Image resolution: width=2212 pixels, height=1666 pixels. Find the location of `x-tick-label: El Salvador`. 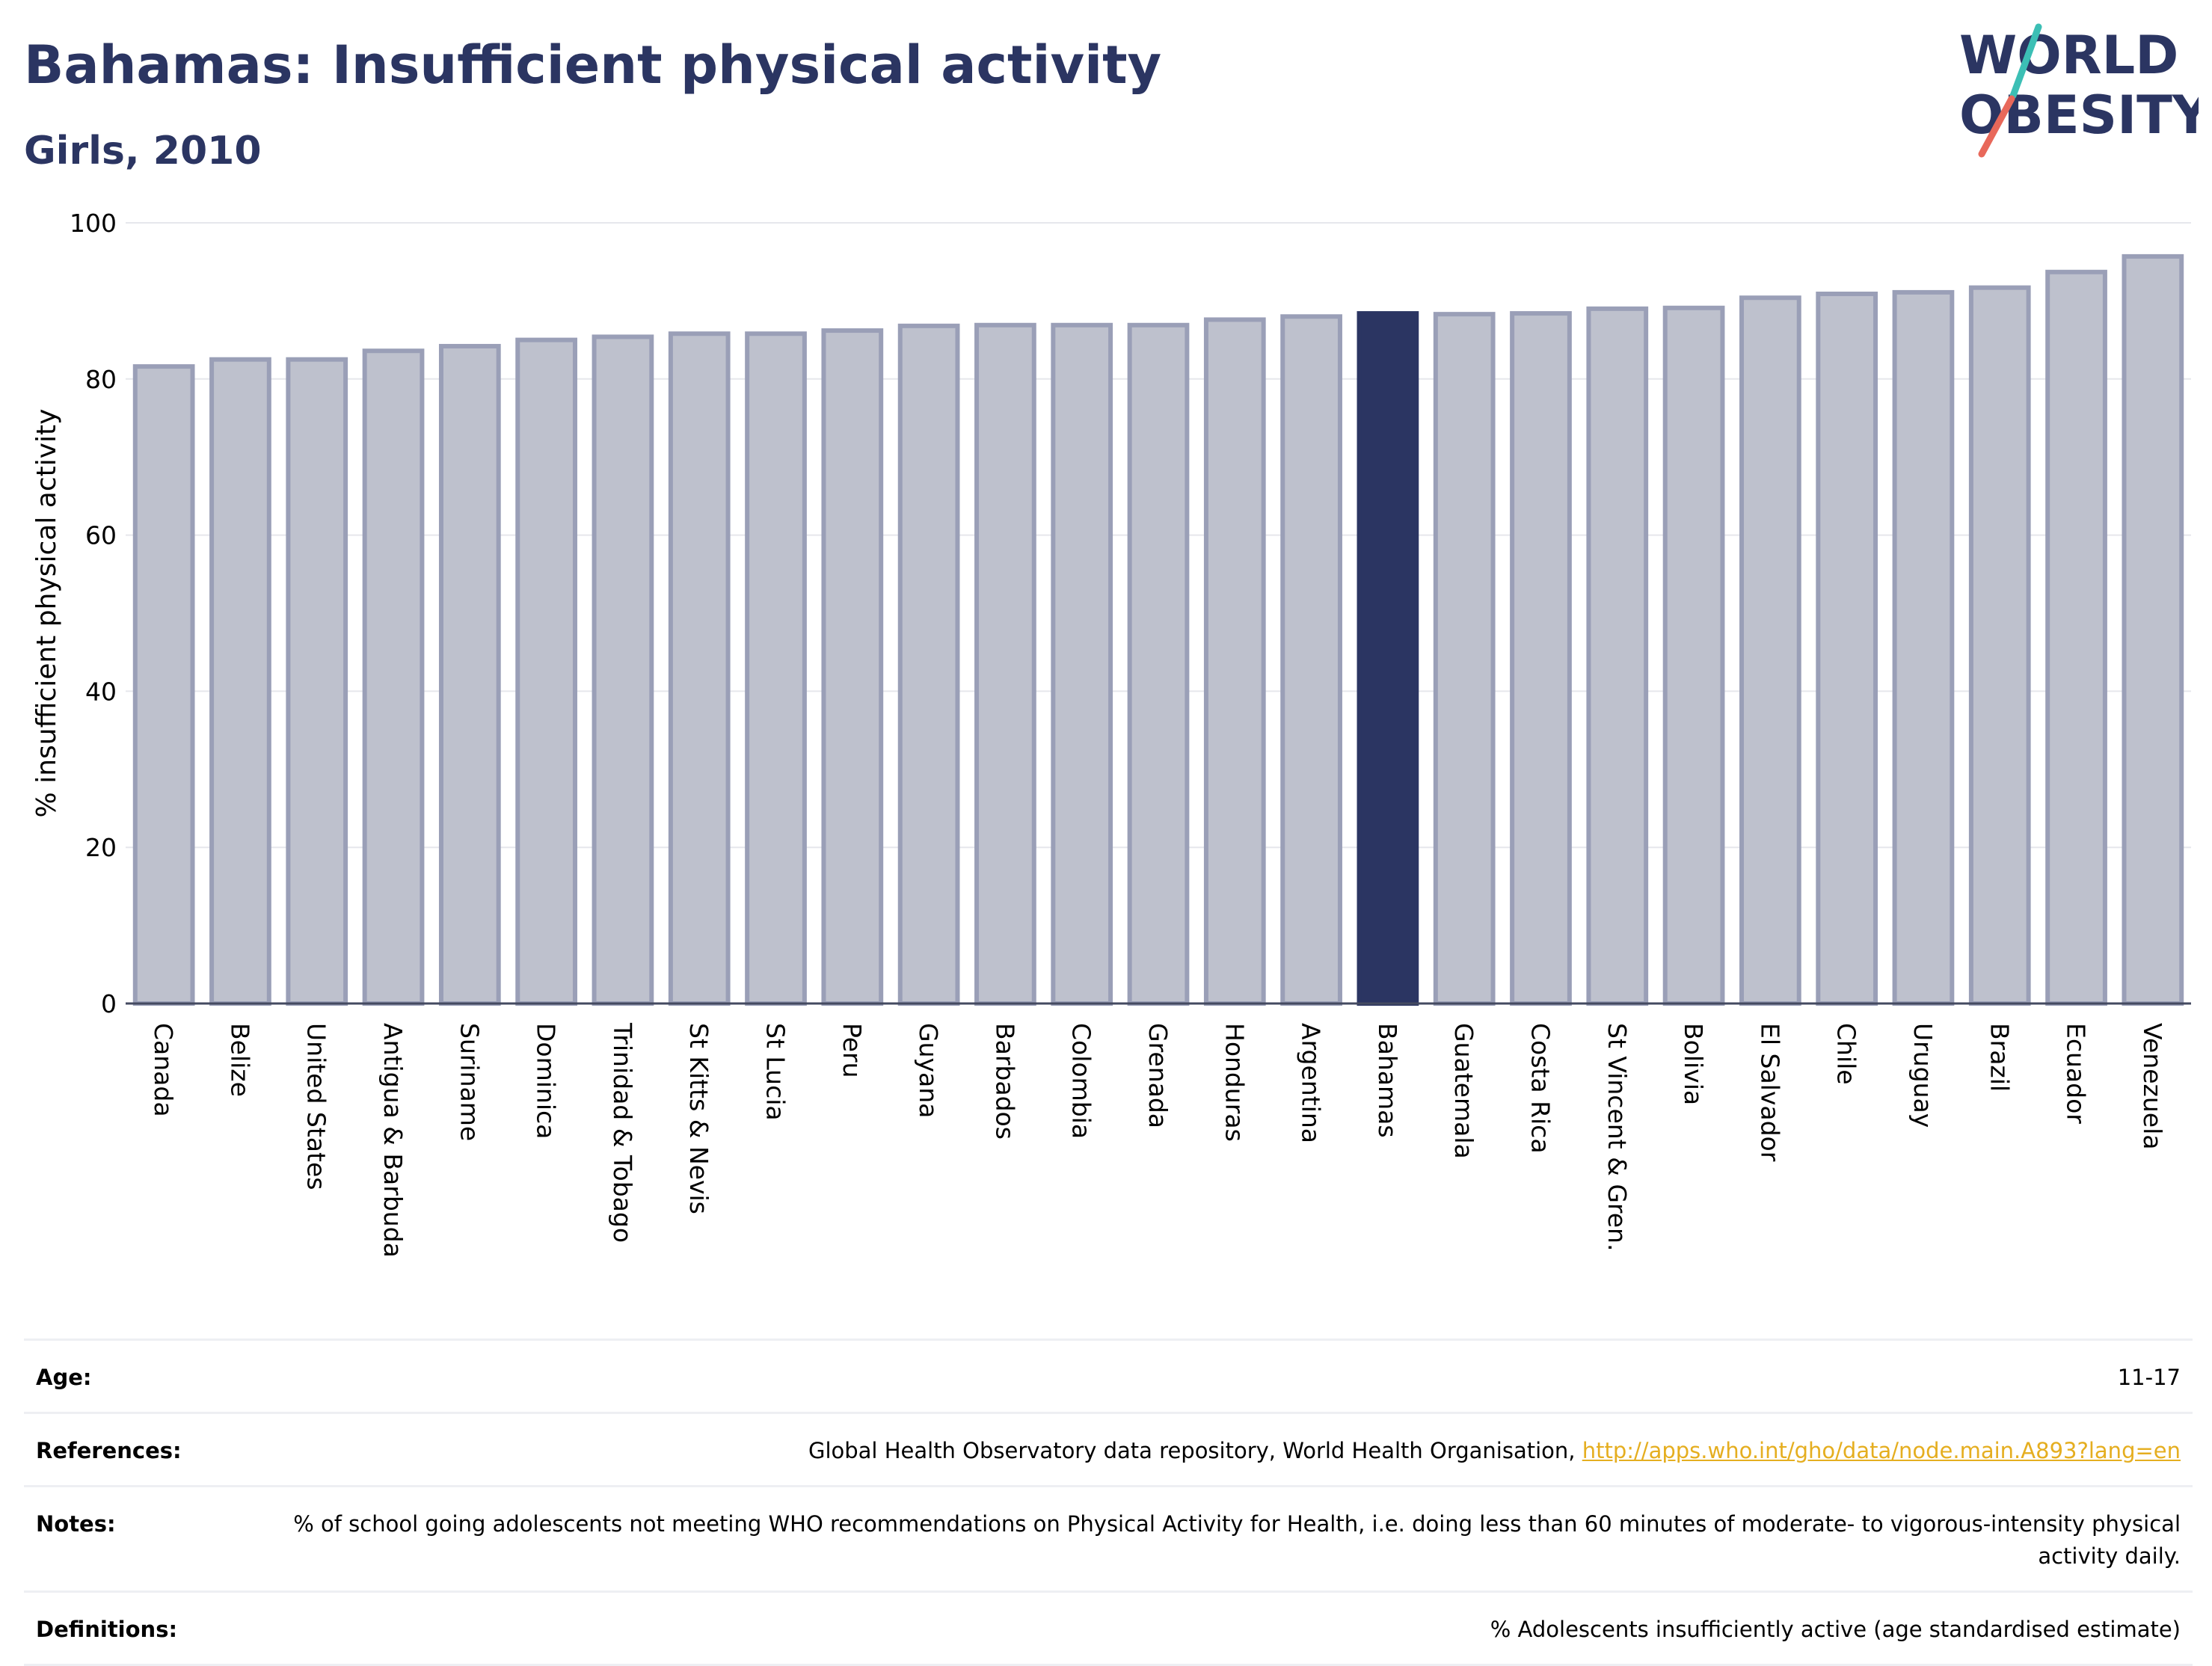

x-tick-label: El Salvador is located at coordinates (1769, 1092).